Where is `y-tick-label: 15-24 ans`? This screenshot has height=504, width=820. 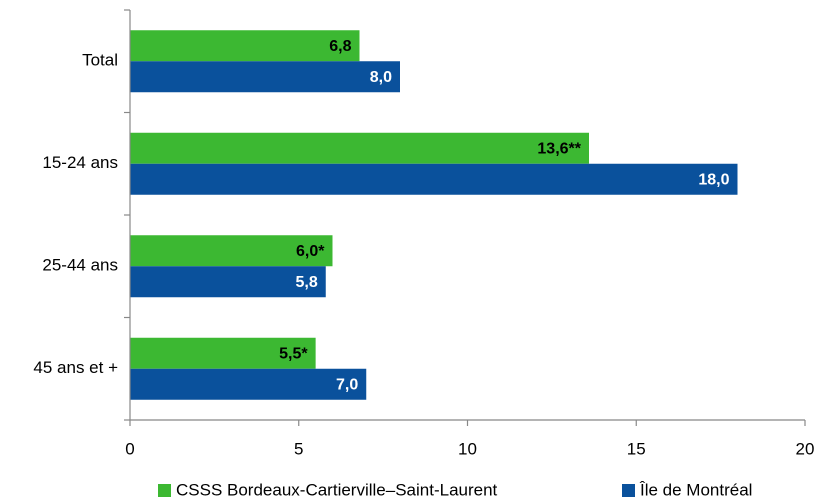
y-tick-label: 15-24 ans is located at coordinates (80, 162).